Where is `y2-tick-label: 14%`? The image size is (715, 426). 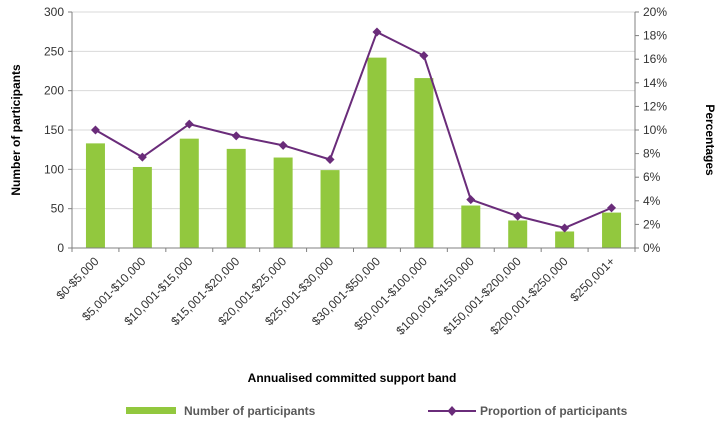 y2-tick-label: 14% is located at coordinates (655, 83).